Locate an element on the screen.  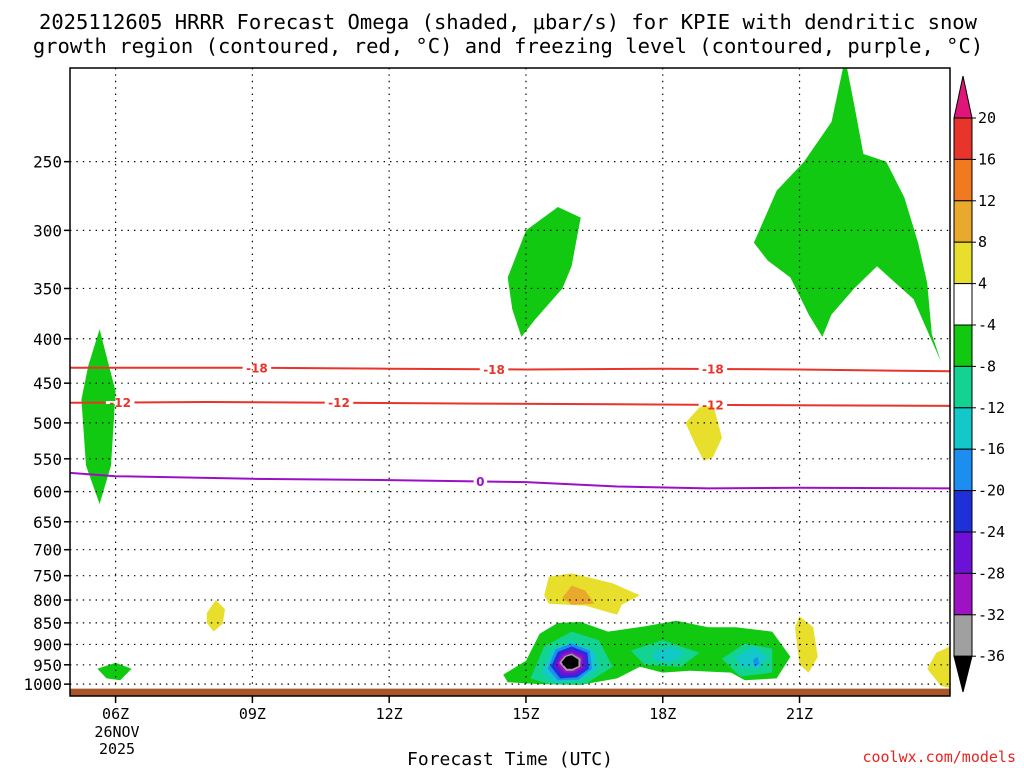
colorbar-label: -32 is located at coordinates (991, 615).